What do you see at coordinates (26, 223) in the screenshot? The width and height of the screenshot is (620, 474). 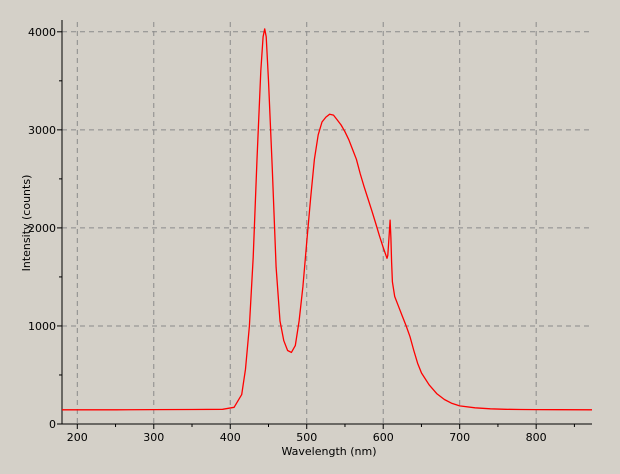 I see `y-axis-title: Intensity (counts)` at bounding box center [26, 223].